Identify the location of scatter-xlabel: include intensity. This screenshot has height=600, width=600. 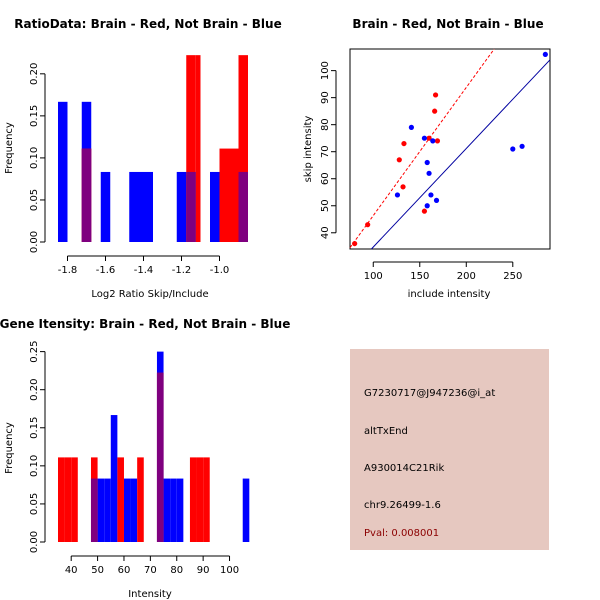
(449, 294).